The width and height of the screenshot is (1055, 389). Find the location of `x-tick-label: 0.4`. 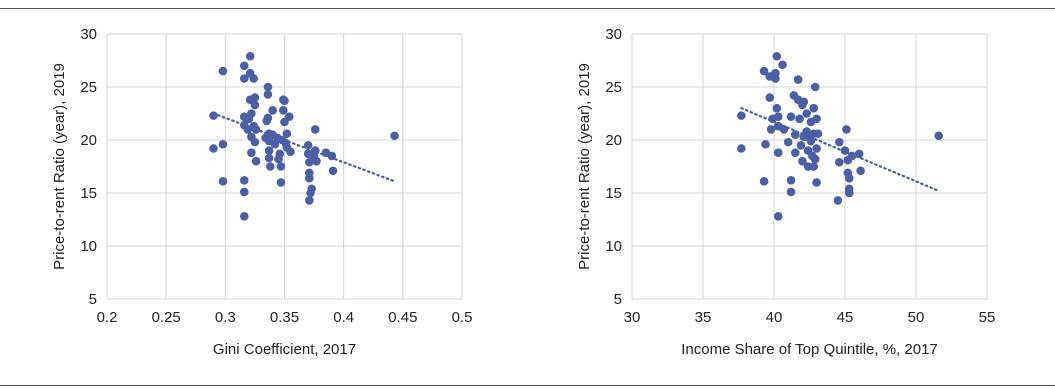

x-tick-label: 0.4 is located at coordinates (343, 317).